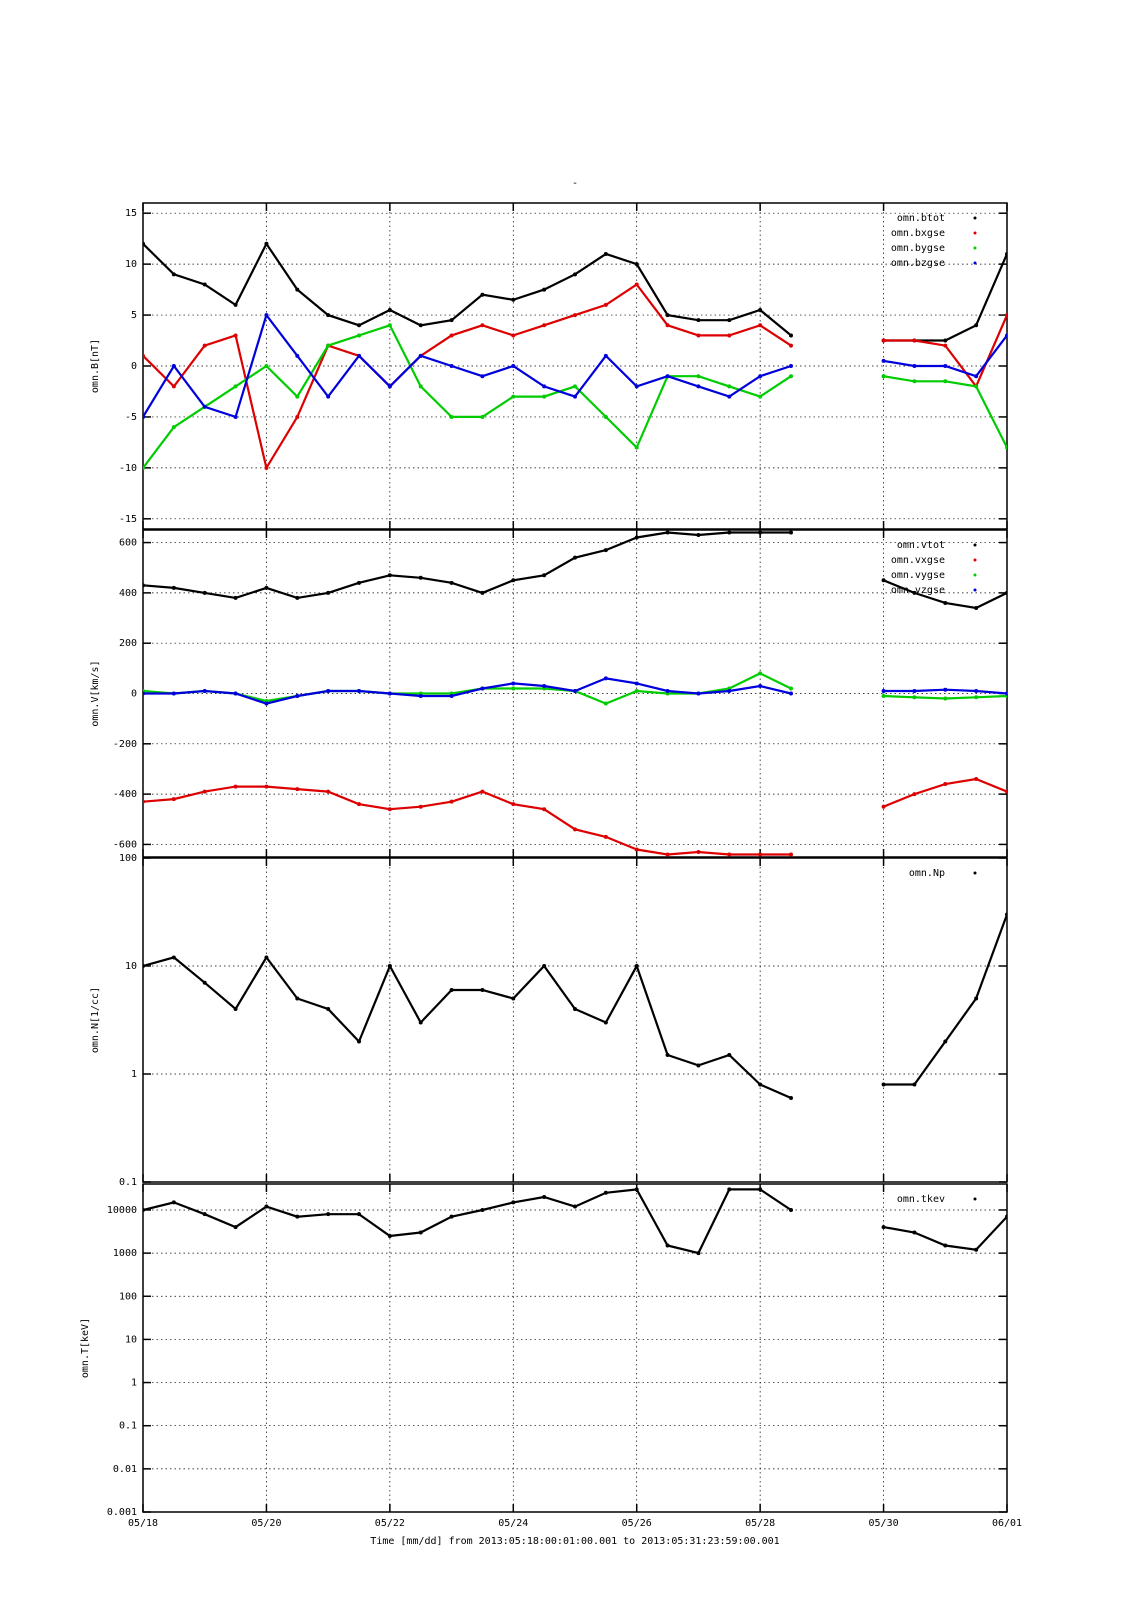 The width and height of the screenshot is (1131, 1604). Describe the element at coordinates (921, 545) in the screenshot. I see `legend-label: omn.vtot` at that location.